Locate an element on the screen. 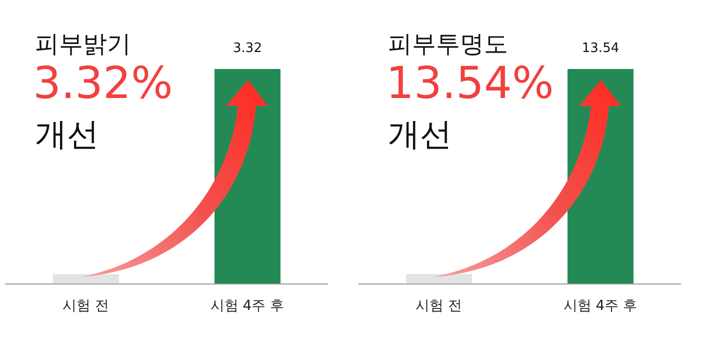 The width and height of the screenshot is (706, 342). data-label: 3.32 is located at coordinates (247, 48).